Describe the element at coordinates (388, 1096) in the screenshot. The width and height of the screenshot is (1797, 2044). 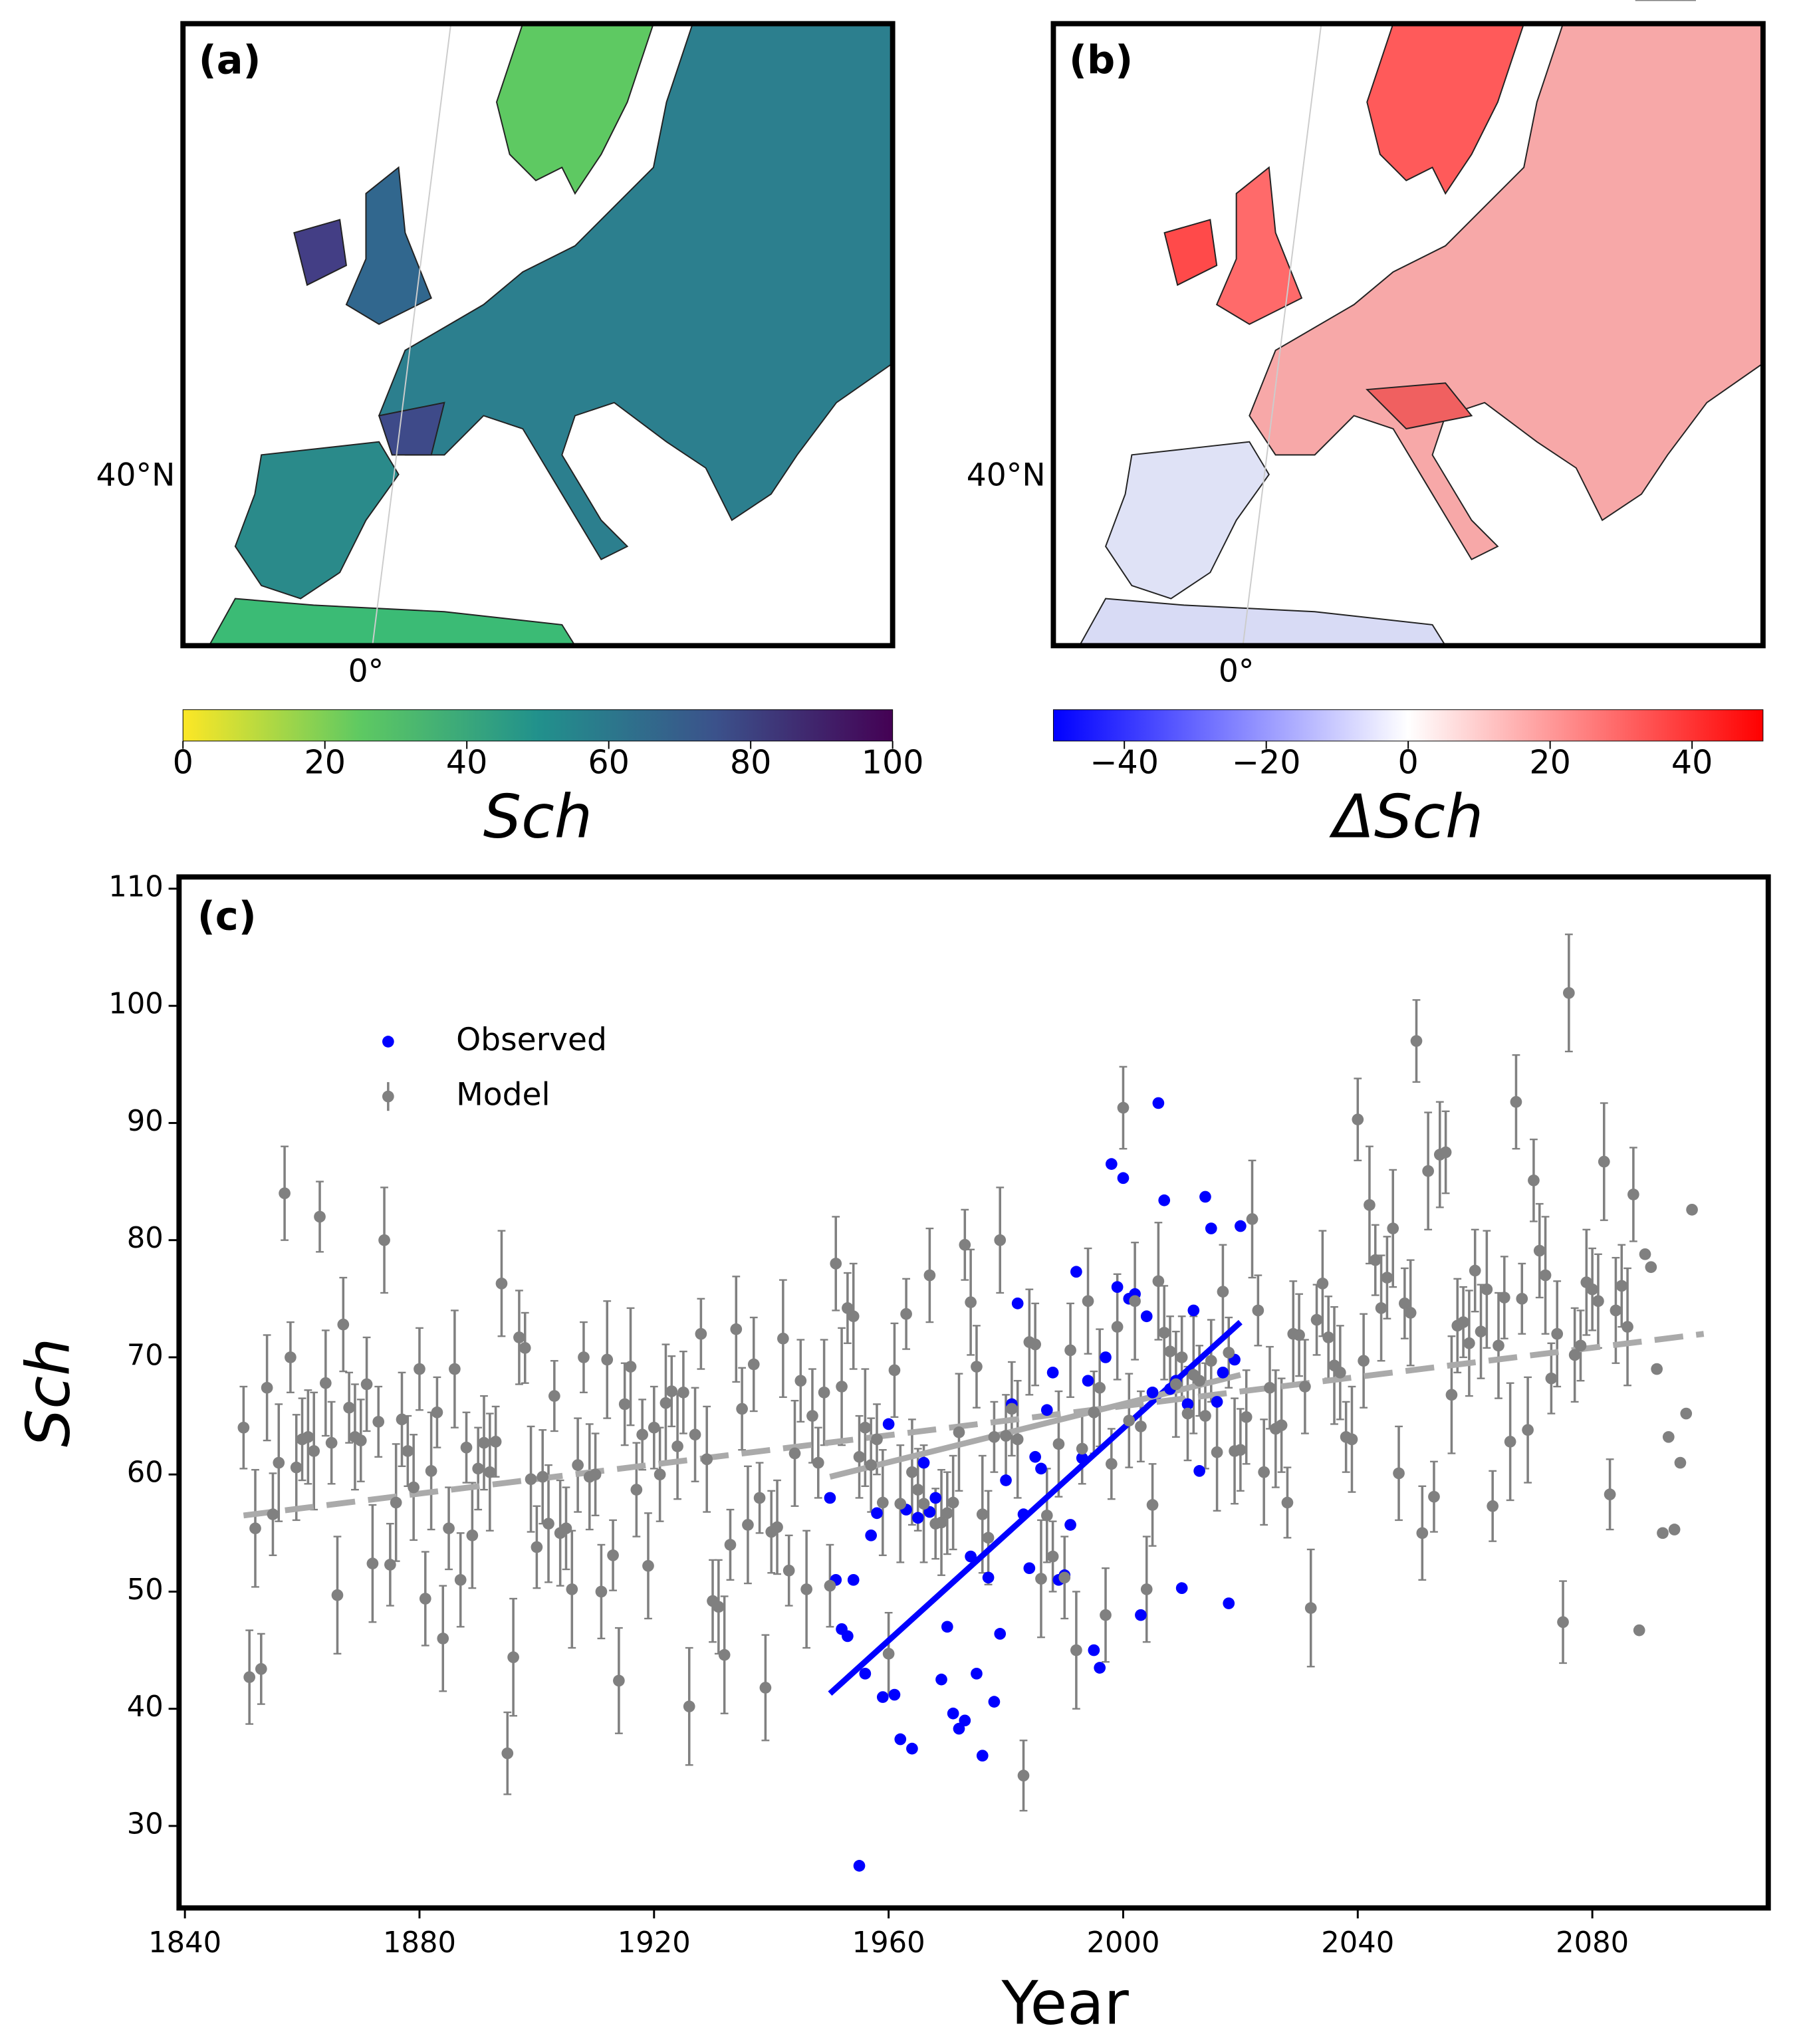
I see `legend-marker` at that location.